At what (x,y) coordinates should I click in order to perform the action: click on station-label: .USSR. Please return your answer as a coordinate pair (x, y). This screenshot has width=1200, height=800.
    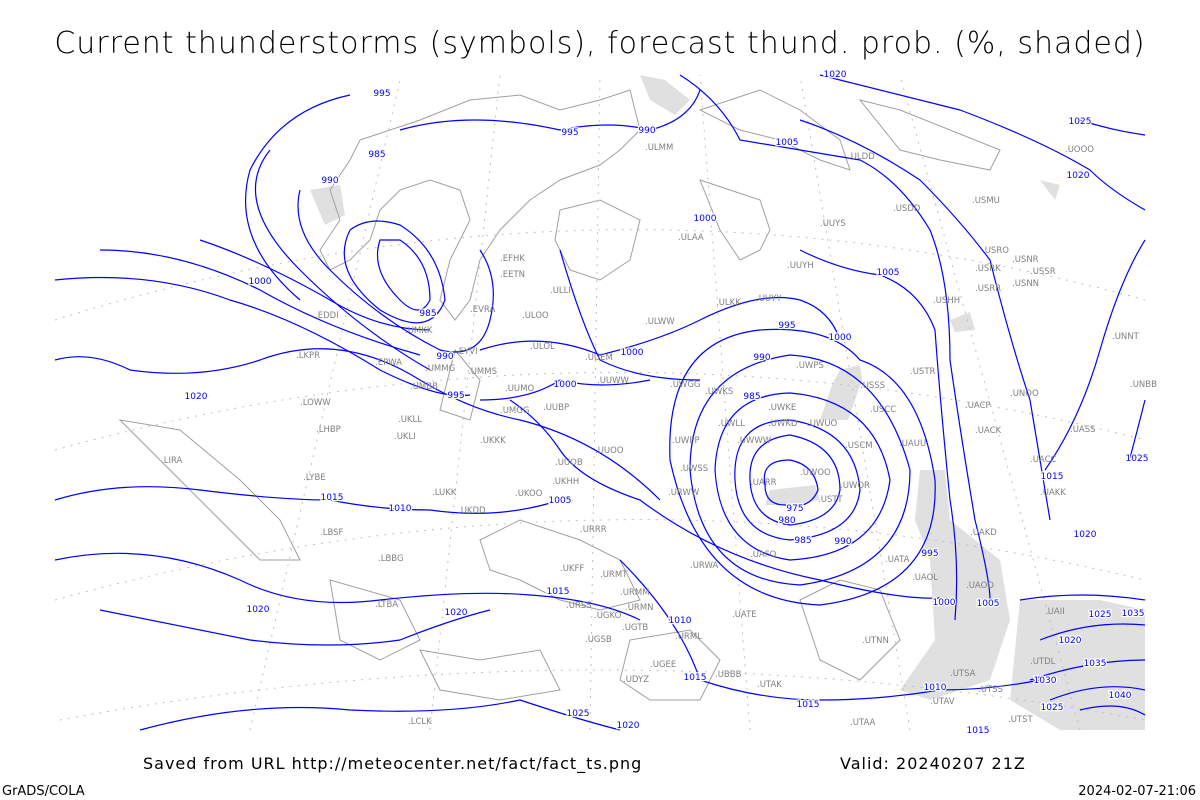
    Looking at the image, I should click on (1043, 272).